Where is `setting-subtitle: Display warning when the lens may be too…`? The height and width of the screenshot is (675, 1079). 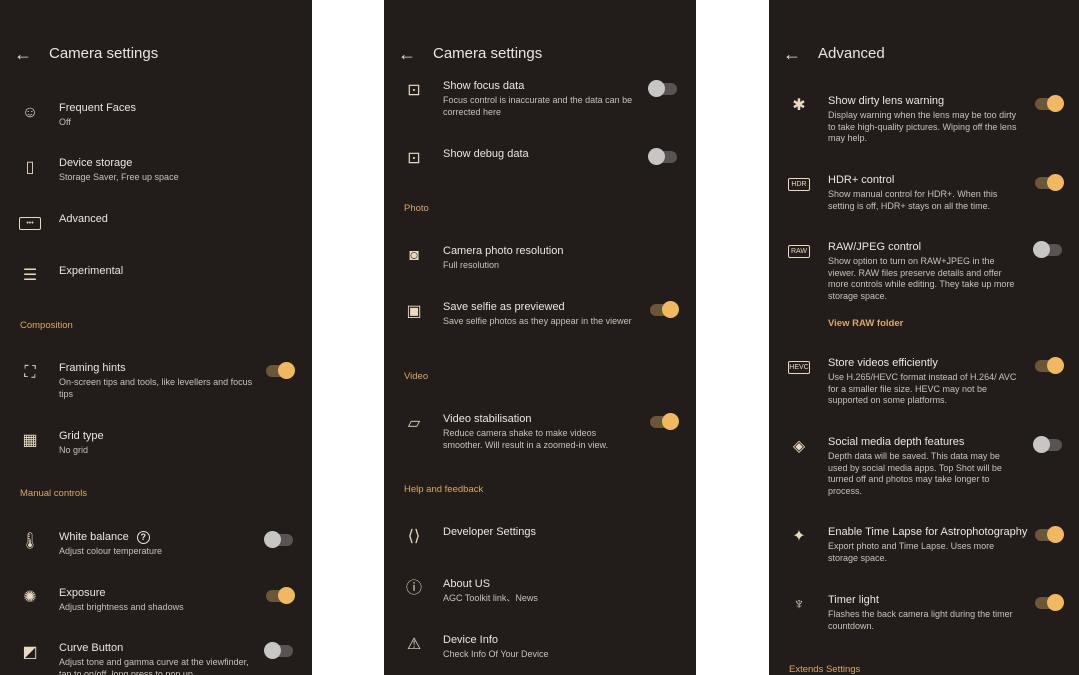
setting-subtitle: Display warning when the lens may be too… is located at coordinates (922, 127).